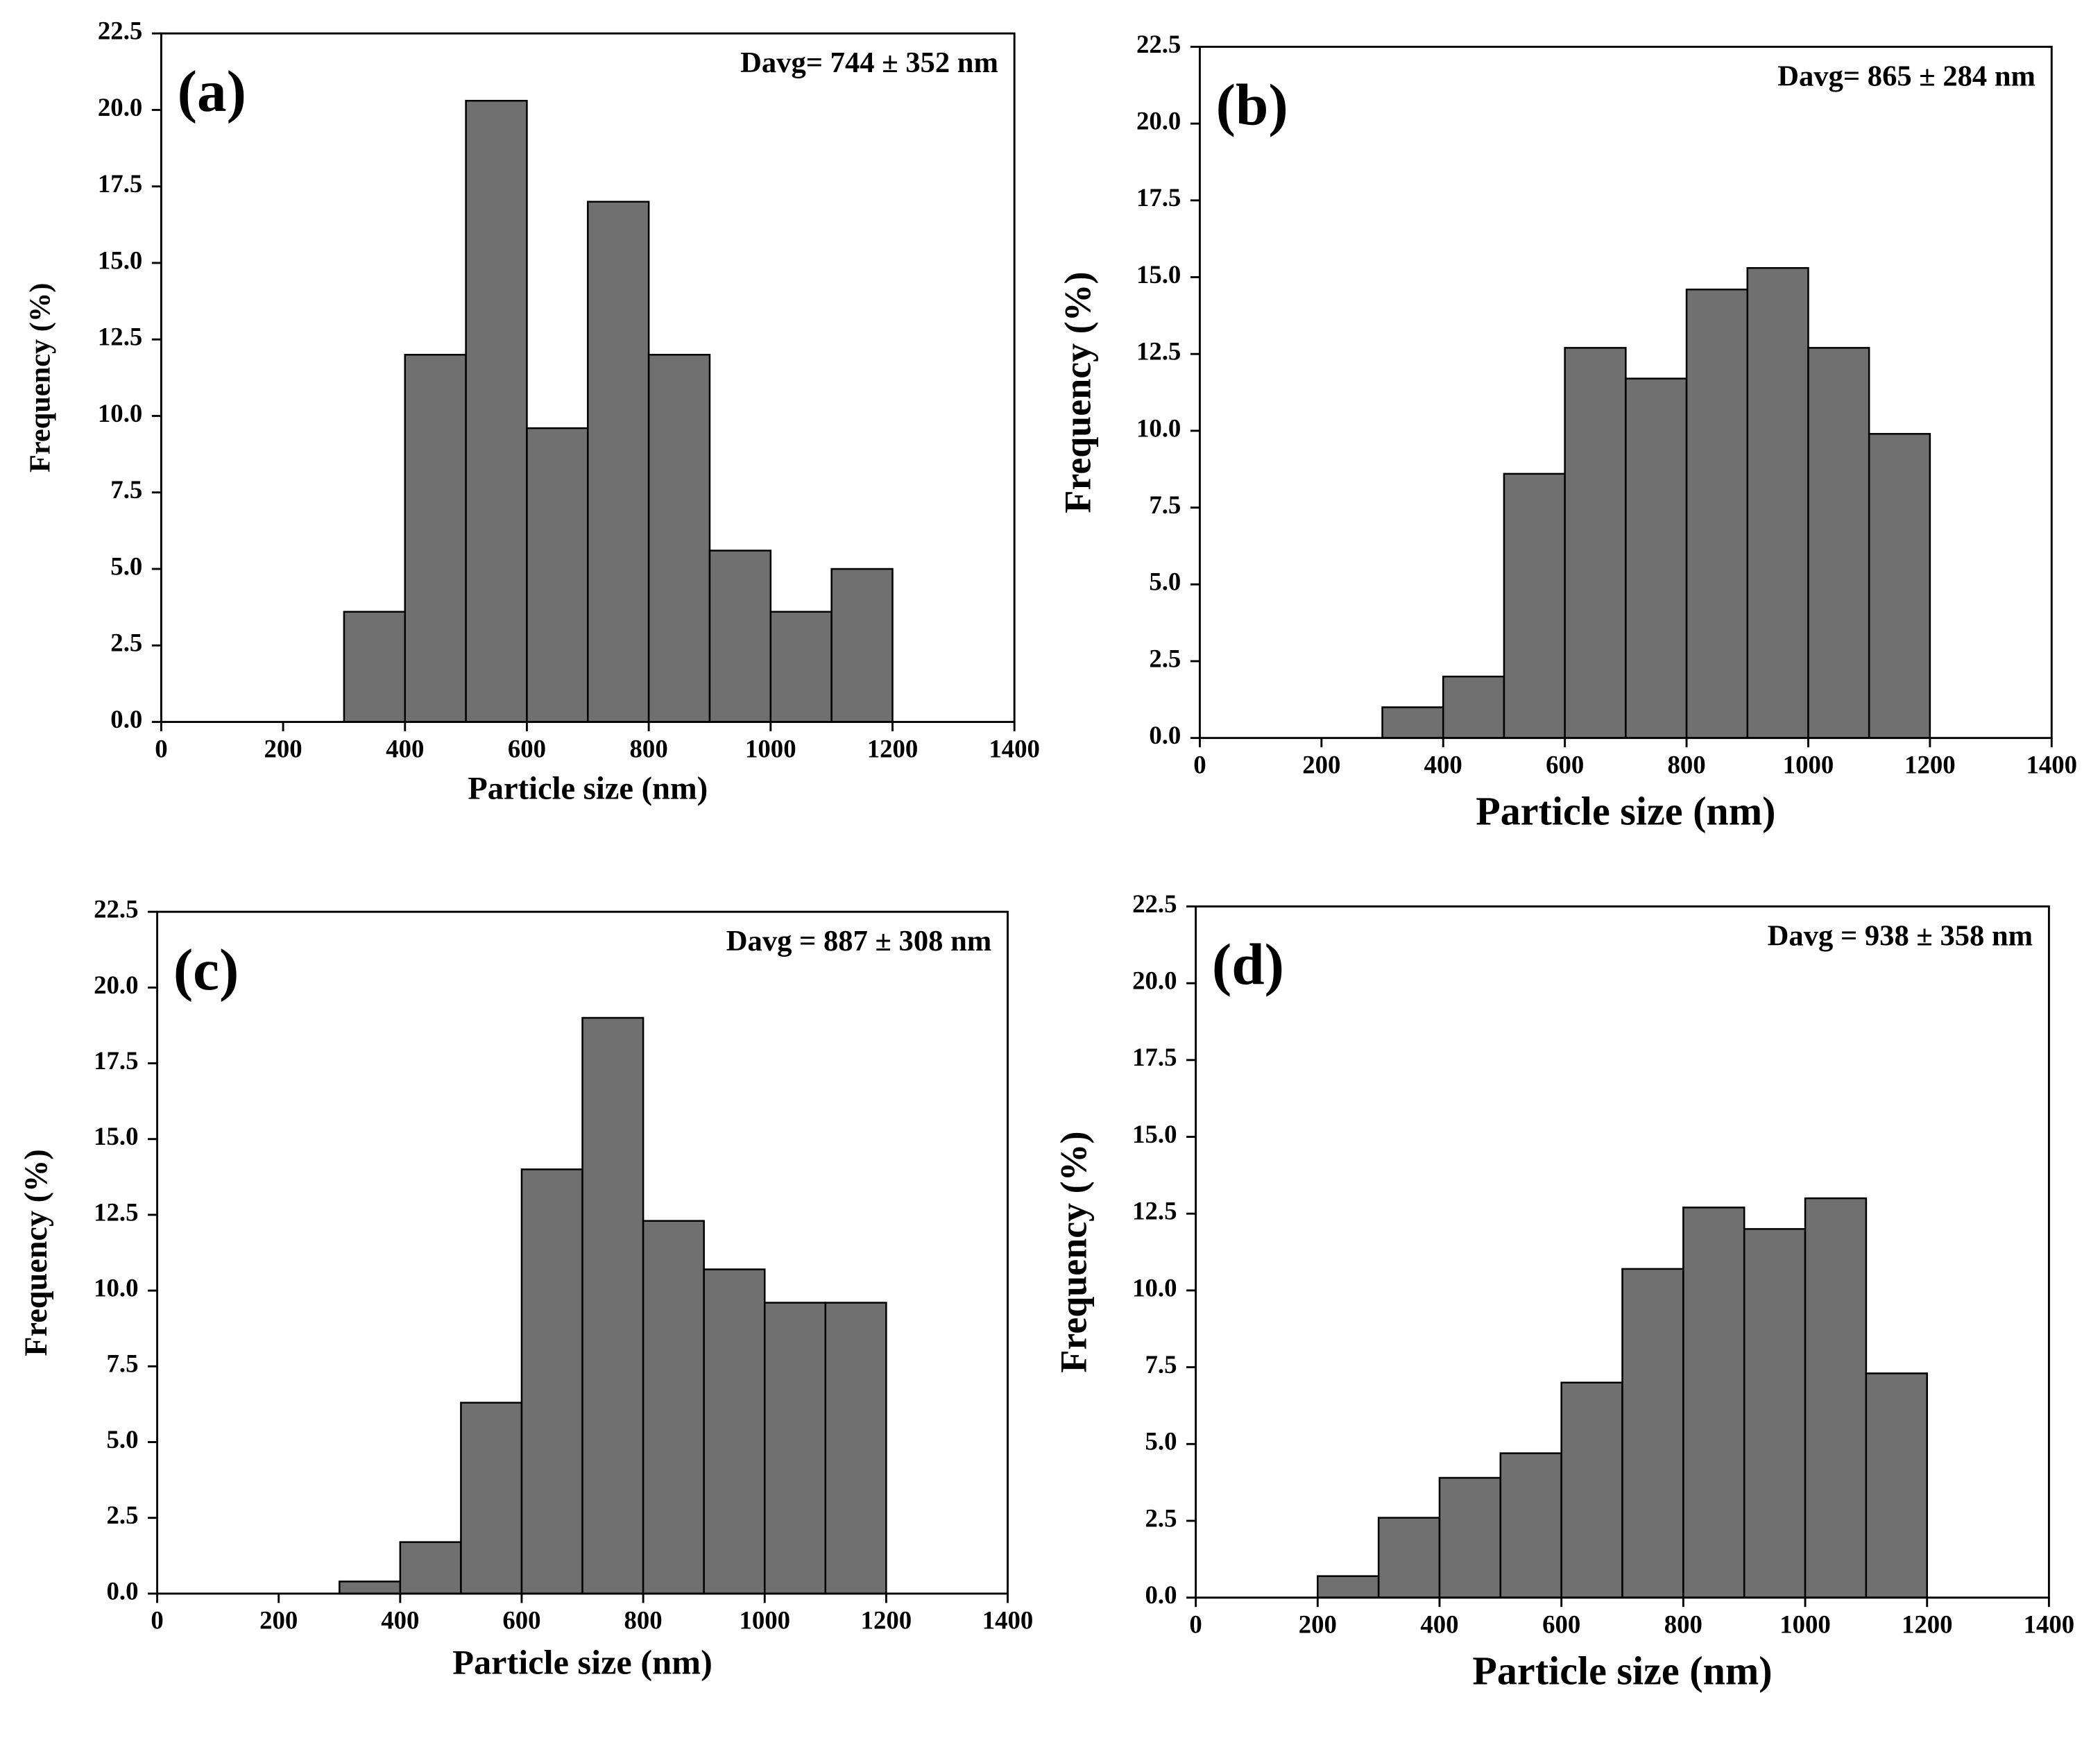  What do you see at coordinates (1906, 76) in the screenshot?
I see `annotation: Davg= 865 ± 284 nm` at bounding box center [1906, 76].